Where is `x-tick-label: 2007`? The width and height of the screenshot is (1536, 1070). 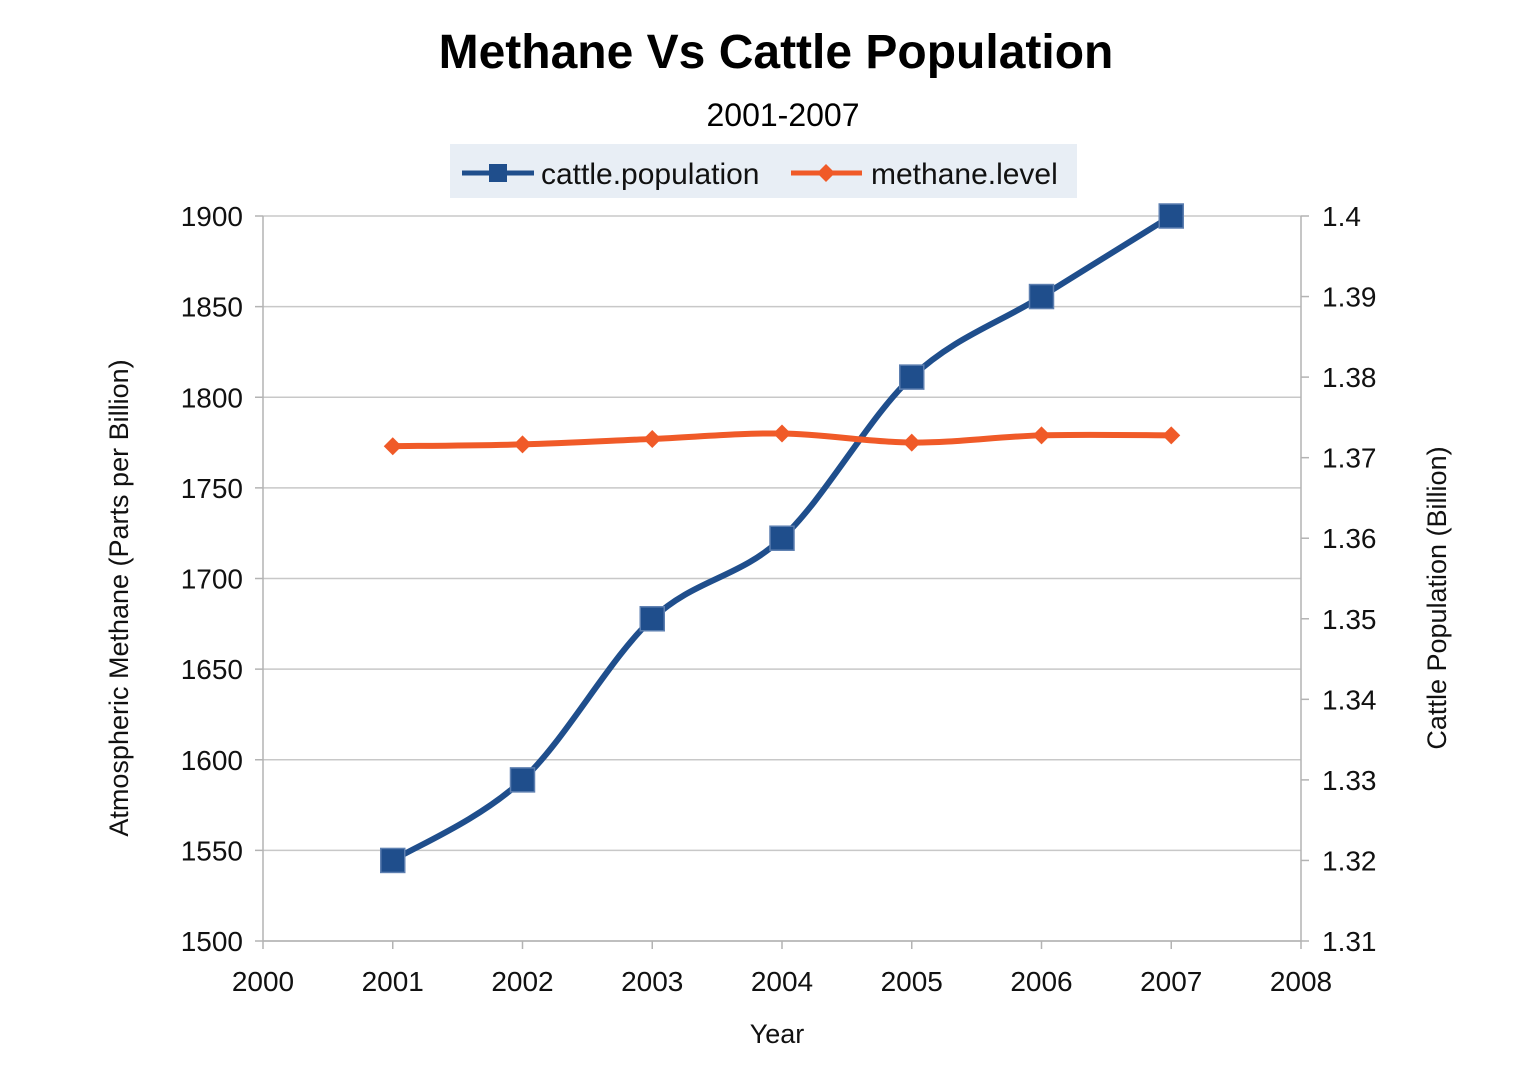
x-tick-label: 2007 is located at coordinates (1171, 981).